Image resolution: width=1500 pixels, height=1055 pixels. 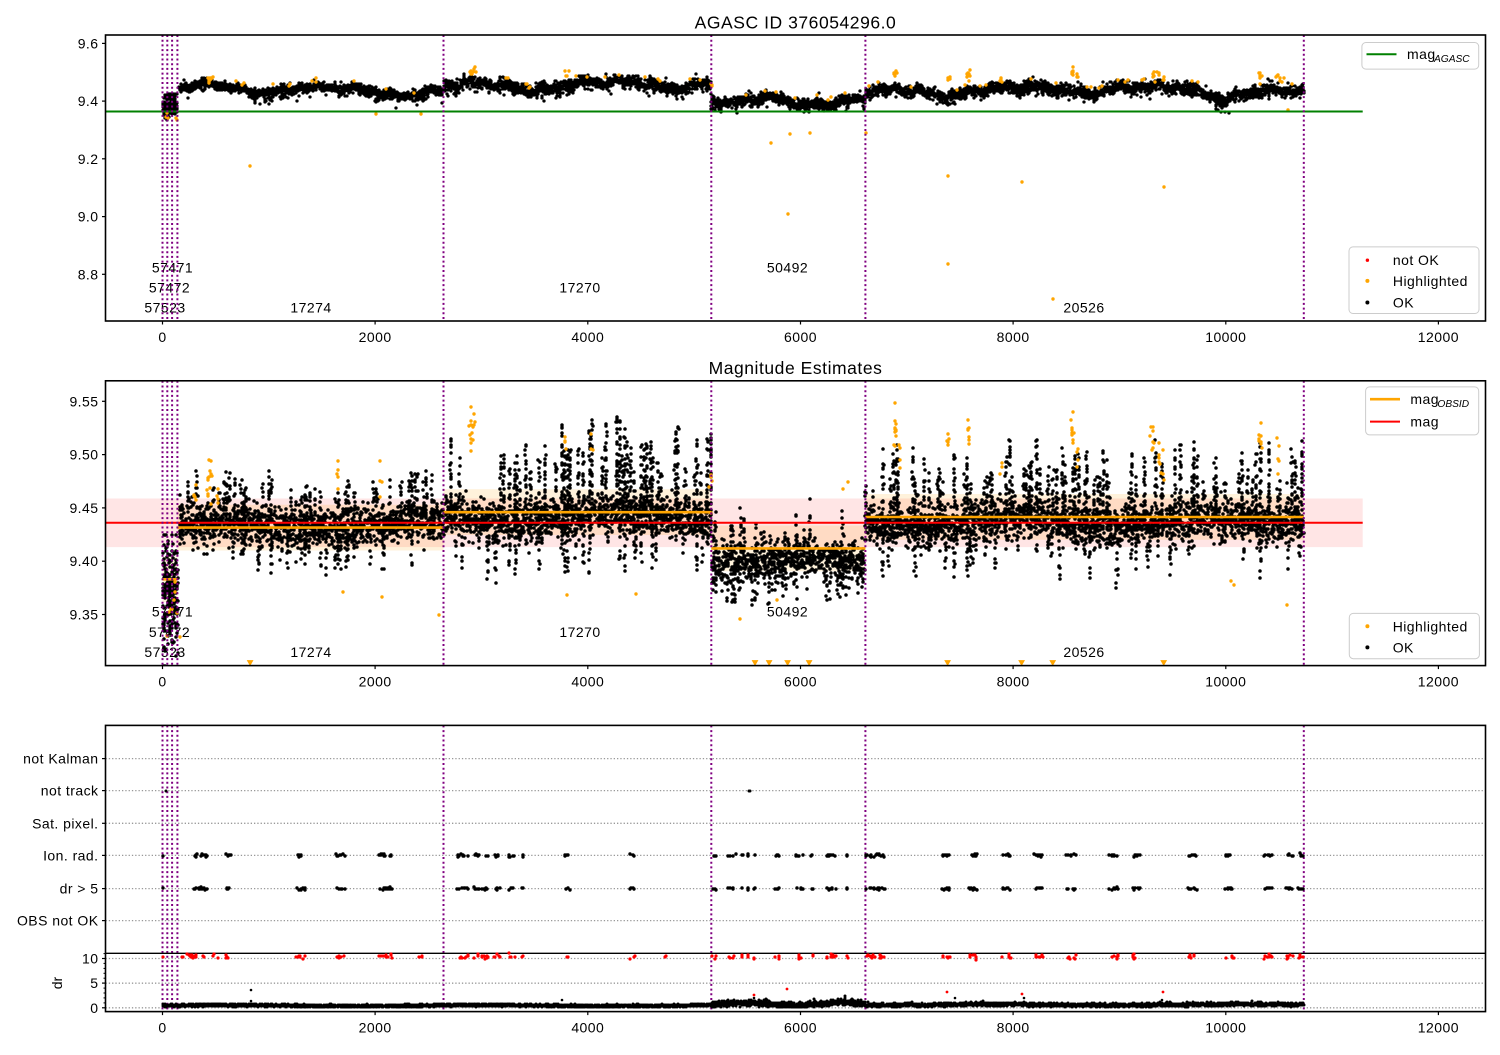 I want to click on svg-text: OBS not OK, so click(x=58, y=921).